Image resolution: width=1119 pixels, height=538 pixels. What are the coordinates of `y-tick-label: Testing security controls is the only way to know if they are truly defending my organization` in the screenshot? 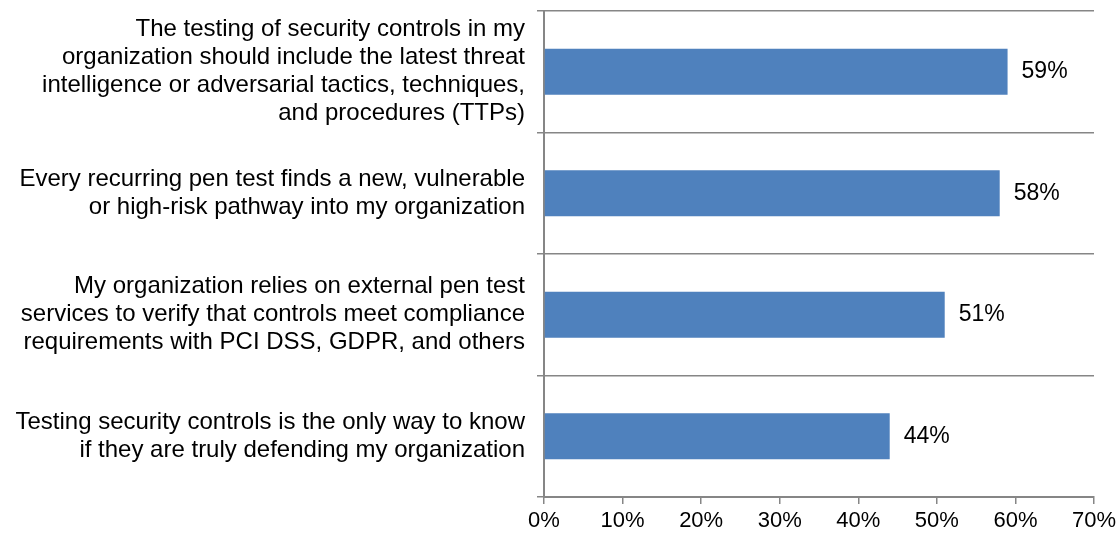 It's located at (270, 434).